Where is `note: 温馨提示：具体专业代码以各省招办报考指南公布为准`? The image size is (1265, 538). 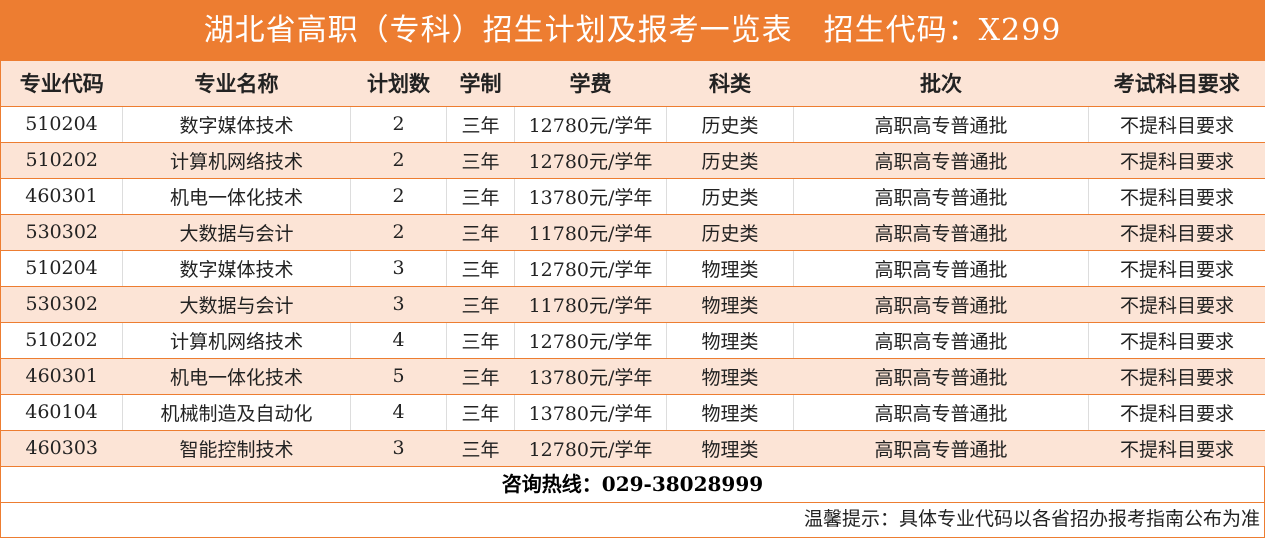
note: 温馨提示：具体专业代码以各省招办报考指南公布为准 is located at coordinates (632, 520).